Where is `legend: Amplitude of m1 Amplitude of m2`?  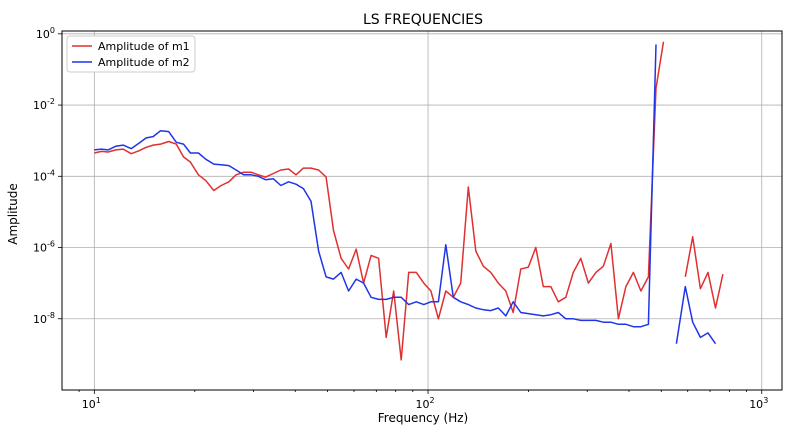 legend: Amplitude of m1 Amplitude of m2 is located at coordinates (131, 54).